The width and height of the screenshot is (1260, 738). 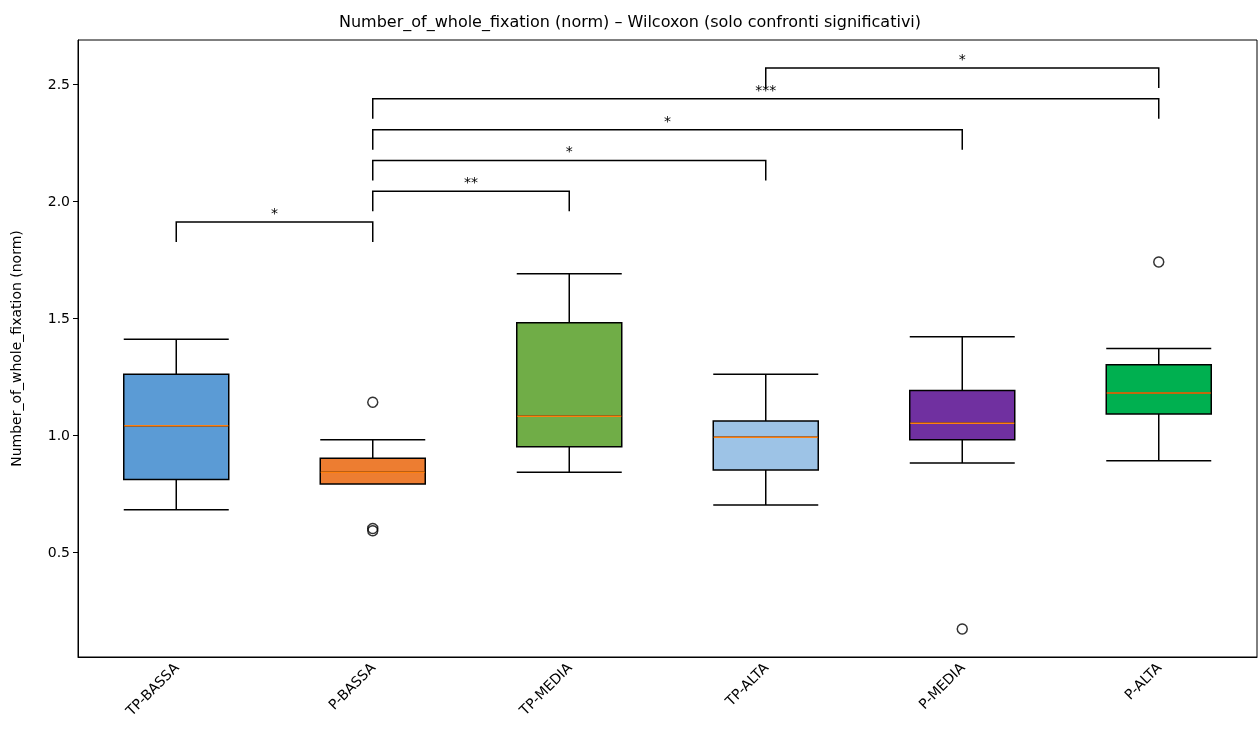 I want to click on annotation: **, so click(x=471, y=182).